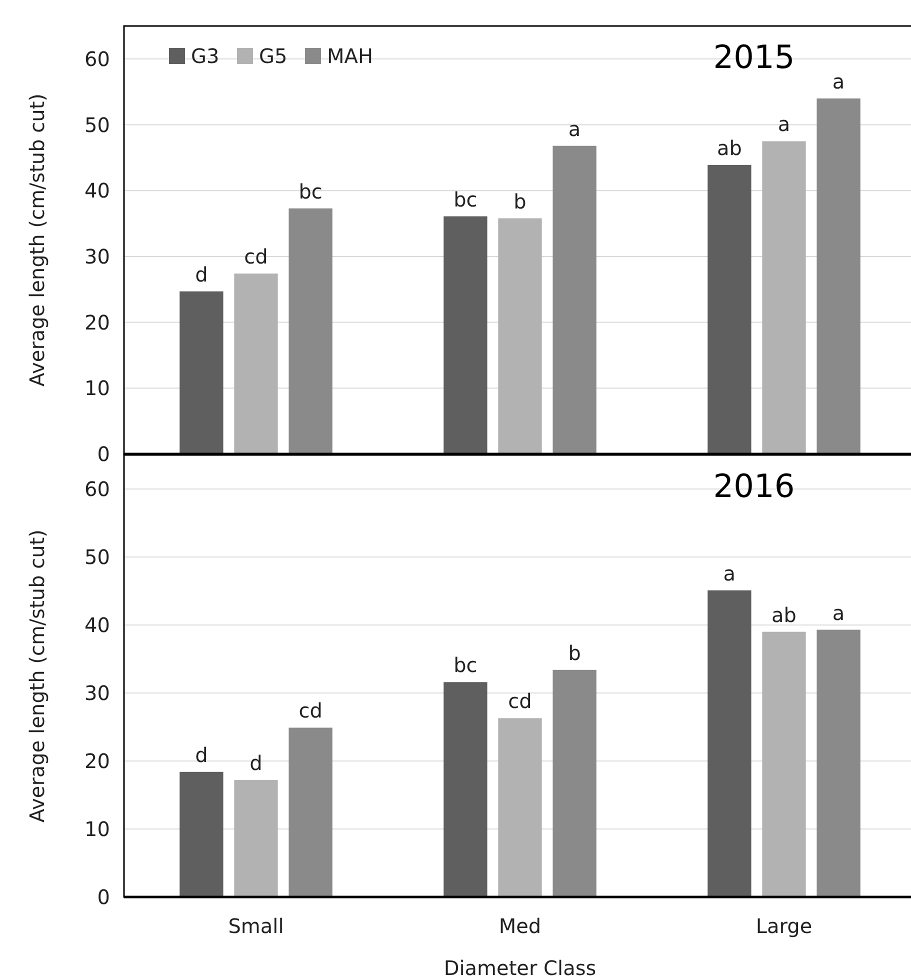 This screenshot has height=979, width=911. Describe the element at coordinates (256, 926) in the screenshot. I see `x-tick-label: Small` at that location.